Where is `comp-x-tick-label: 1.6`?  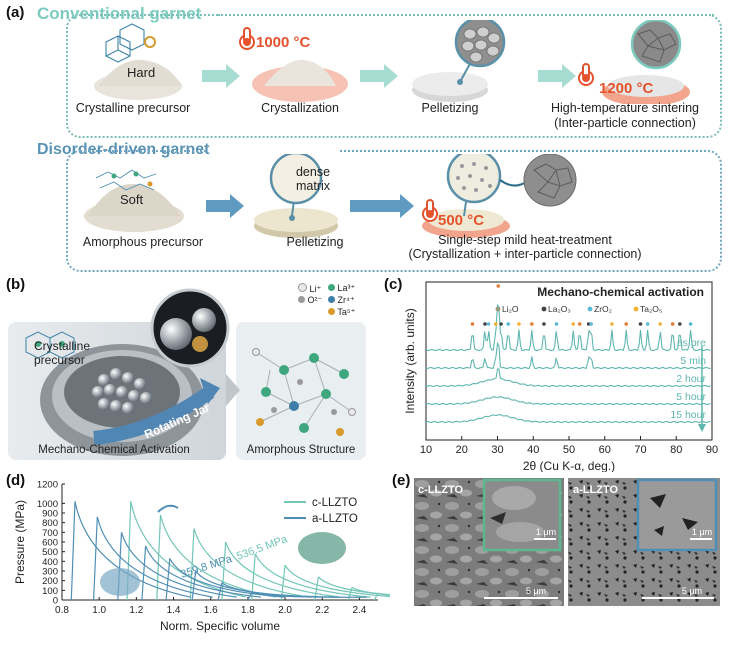 comp-x-tick-label: 1.6 is located at coordinates (211, 610).